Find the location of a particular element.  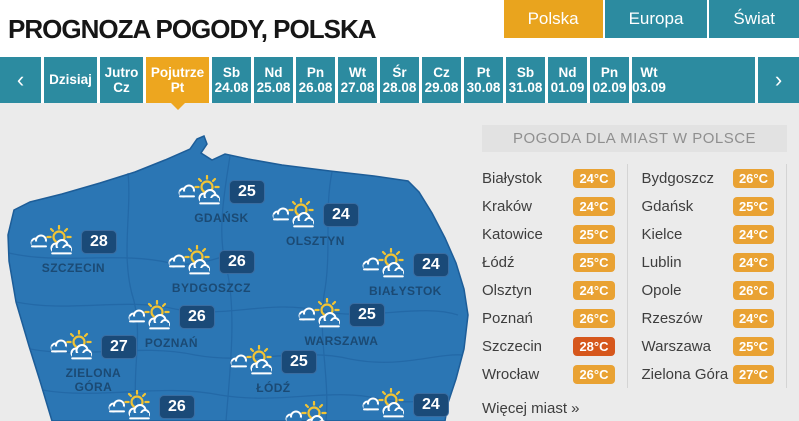

city-row: Poznań 26°C is located at coordinates (548, 318).